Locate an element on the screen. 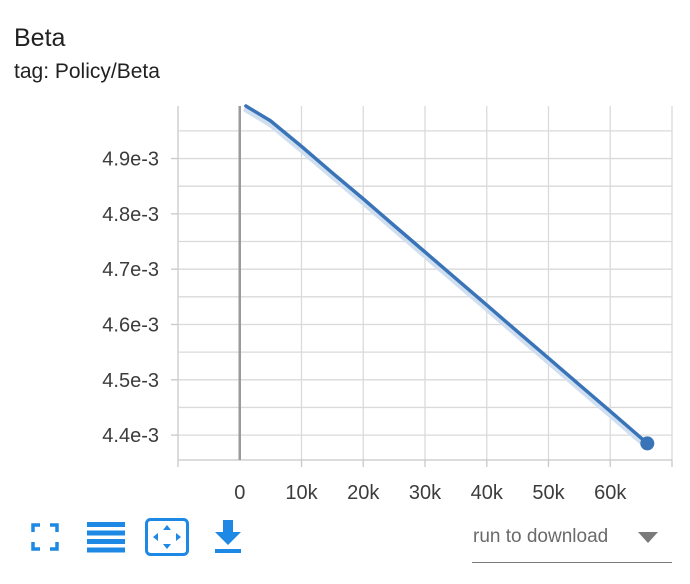 Image resolution: width=690 pixels, height=584 pixels. run-to-download-select: run to download is located at coordinates (572, 540).